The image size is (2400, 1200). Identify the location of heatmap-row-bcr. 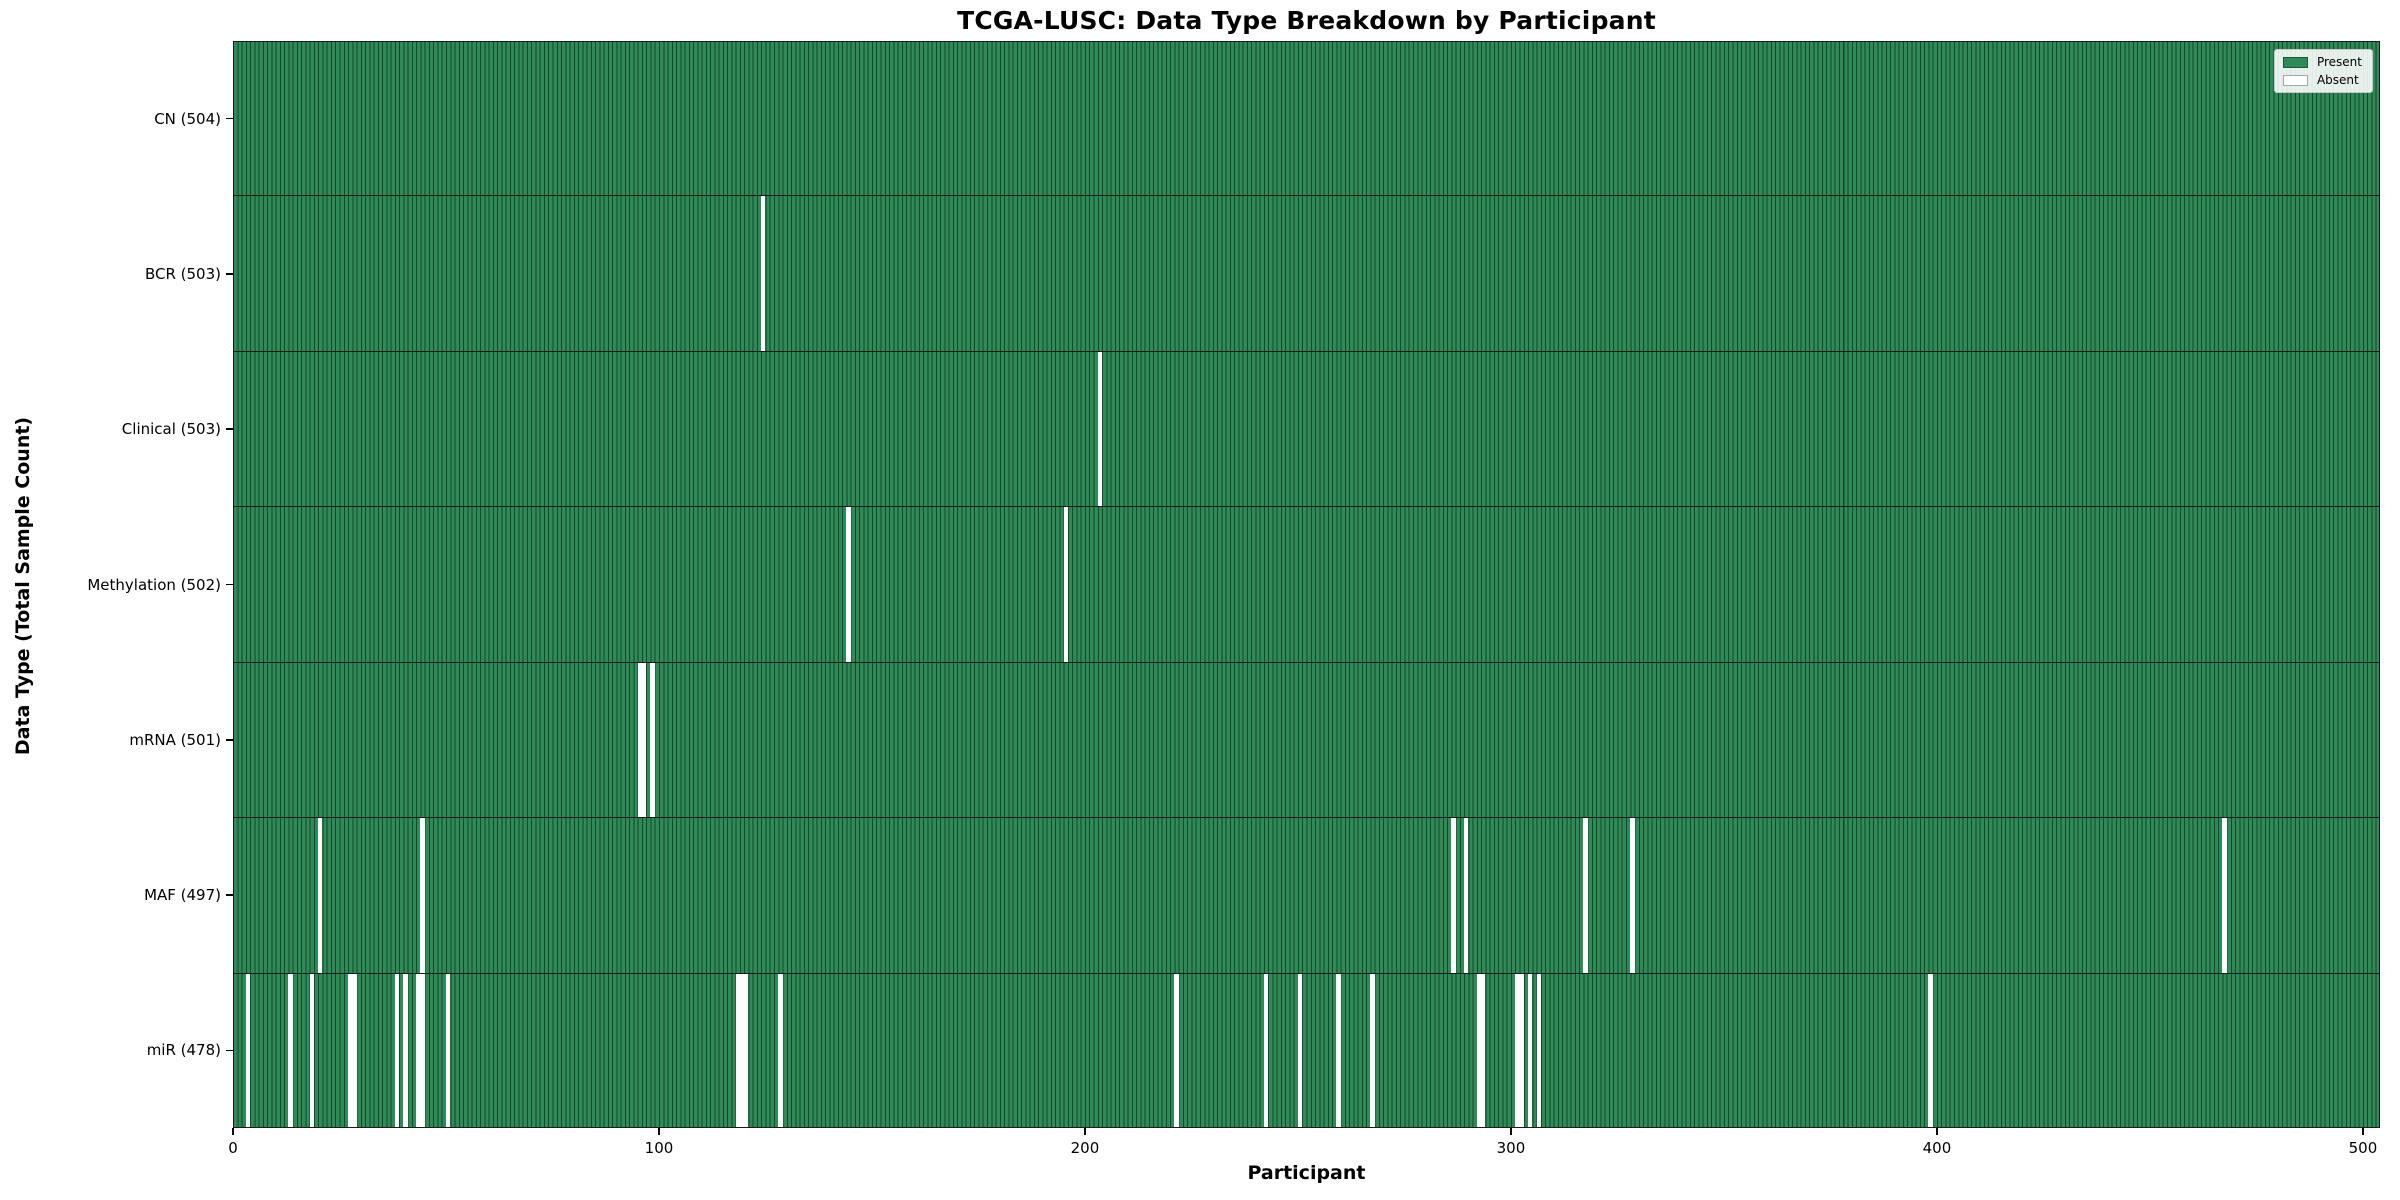
(1306, 273).